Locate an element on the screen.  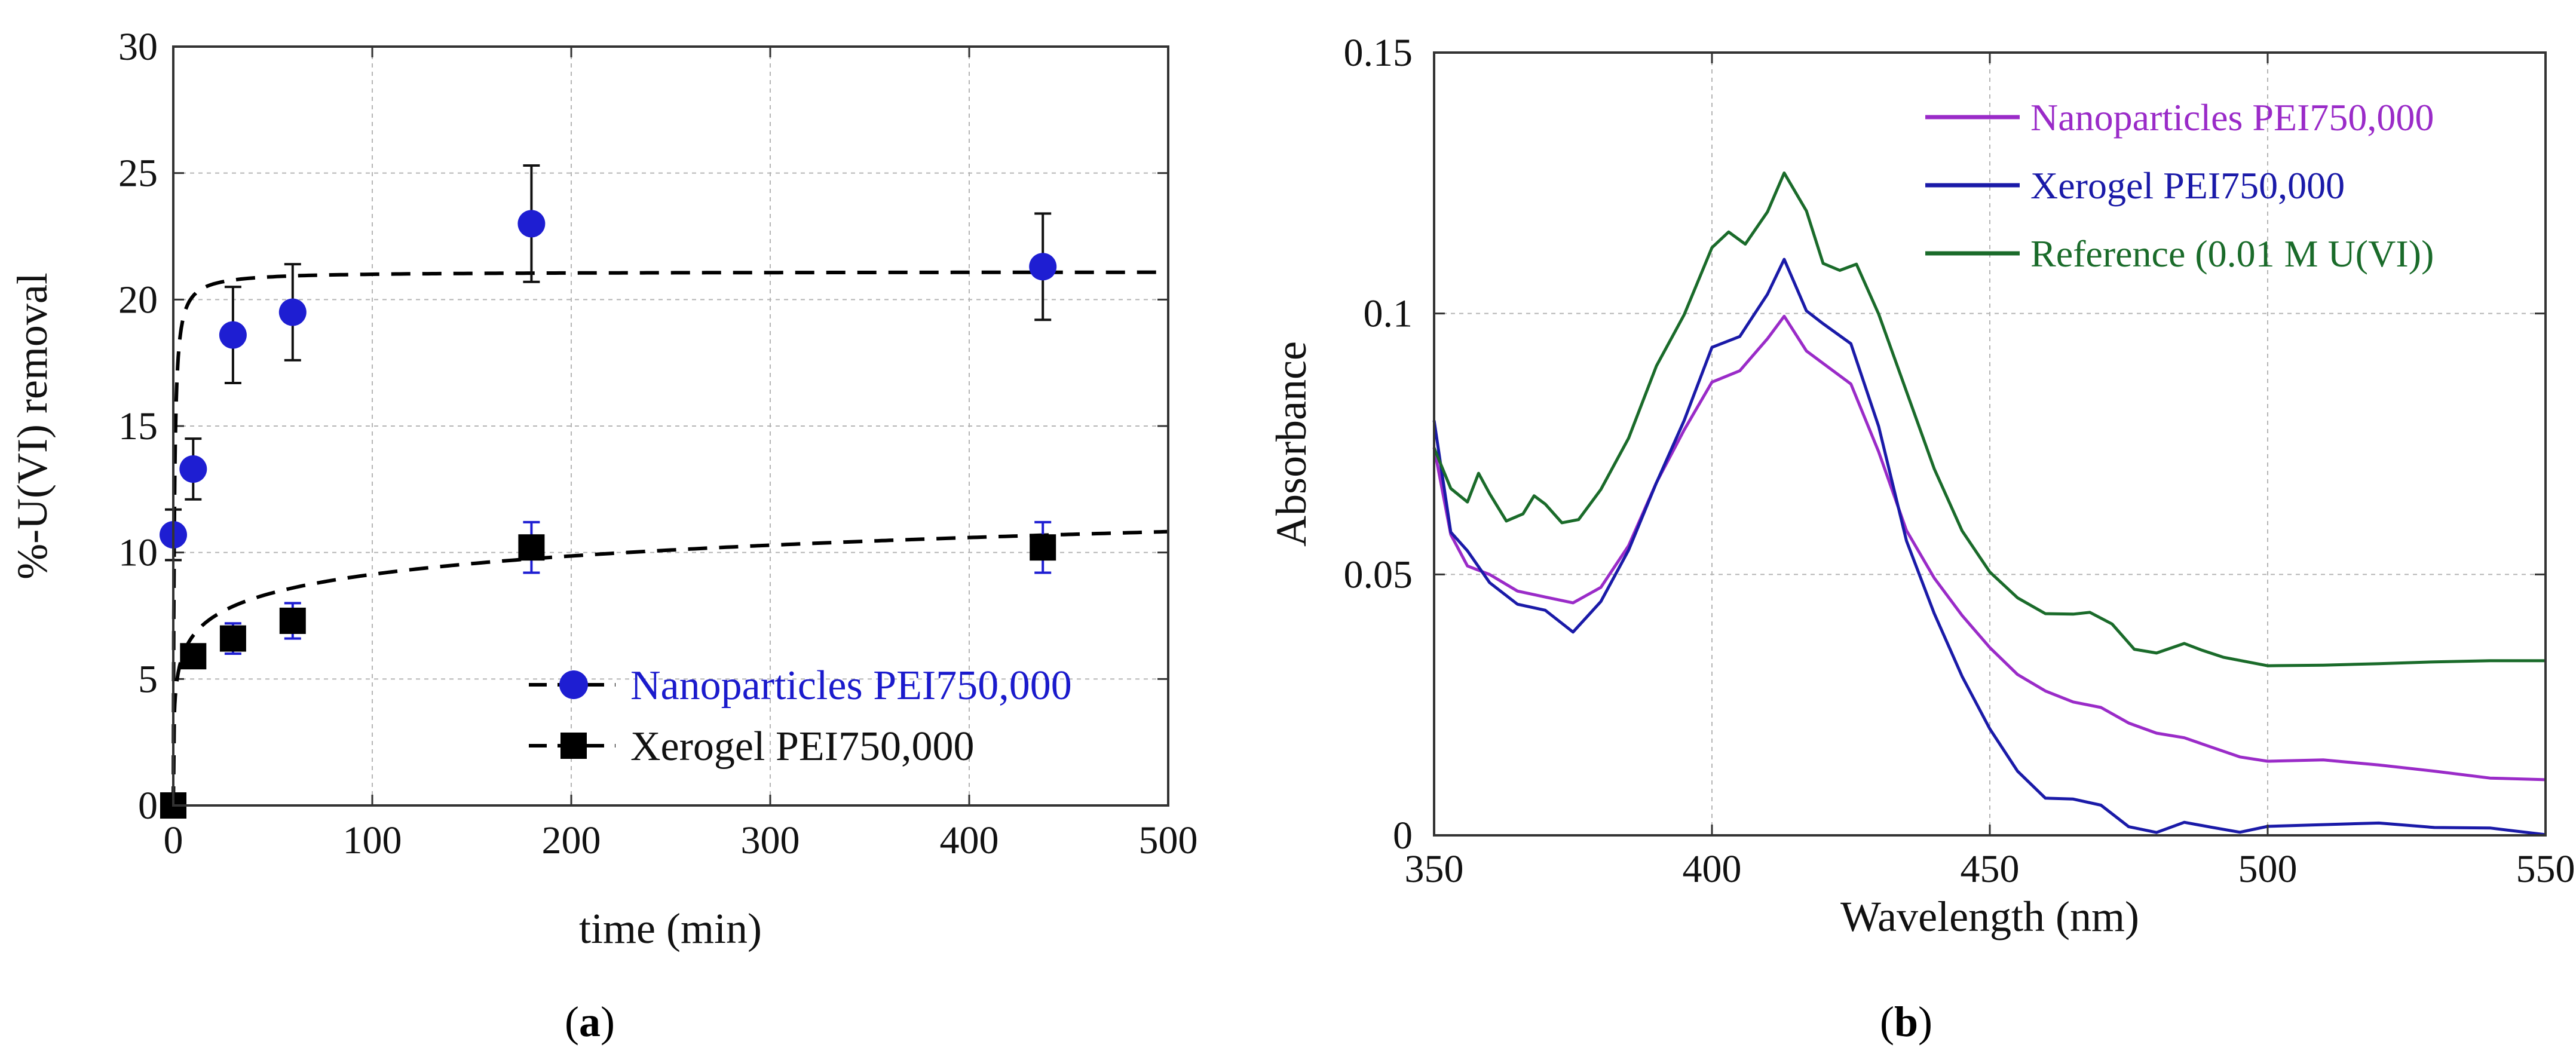
b-ytick-label: 0 is located at coordinates (1403, 835).